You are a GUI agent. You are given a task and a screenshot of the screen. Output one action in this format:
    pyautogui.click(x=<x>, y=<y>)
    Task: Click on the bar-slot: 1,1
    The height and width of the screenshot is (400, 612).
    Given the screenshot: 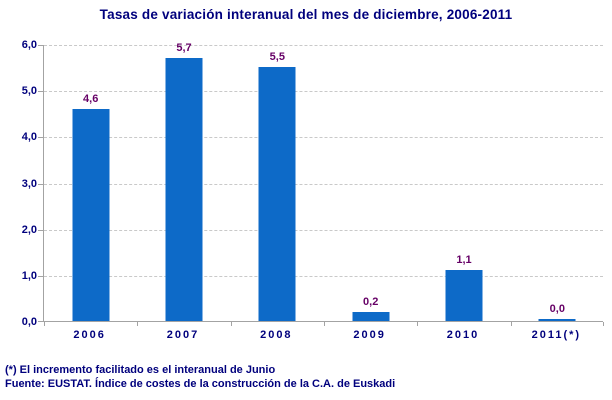 What is the action you would take?
    pyautogui.click(x=463, y=183)
    